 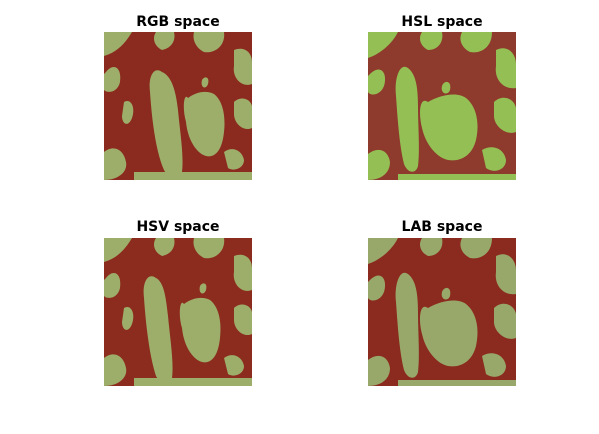 I want to click on panel-title-hsl: HSL space, so click(x=442, y=22).